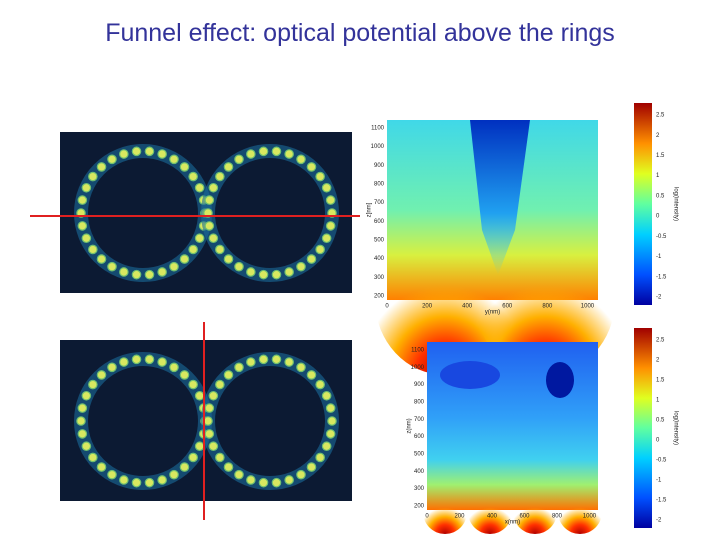 The image size is (720, 540). I want to click on heatmap, so click(537, 431).